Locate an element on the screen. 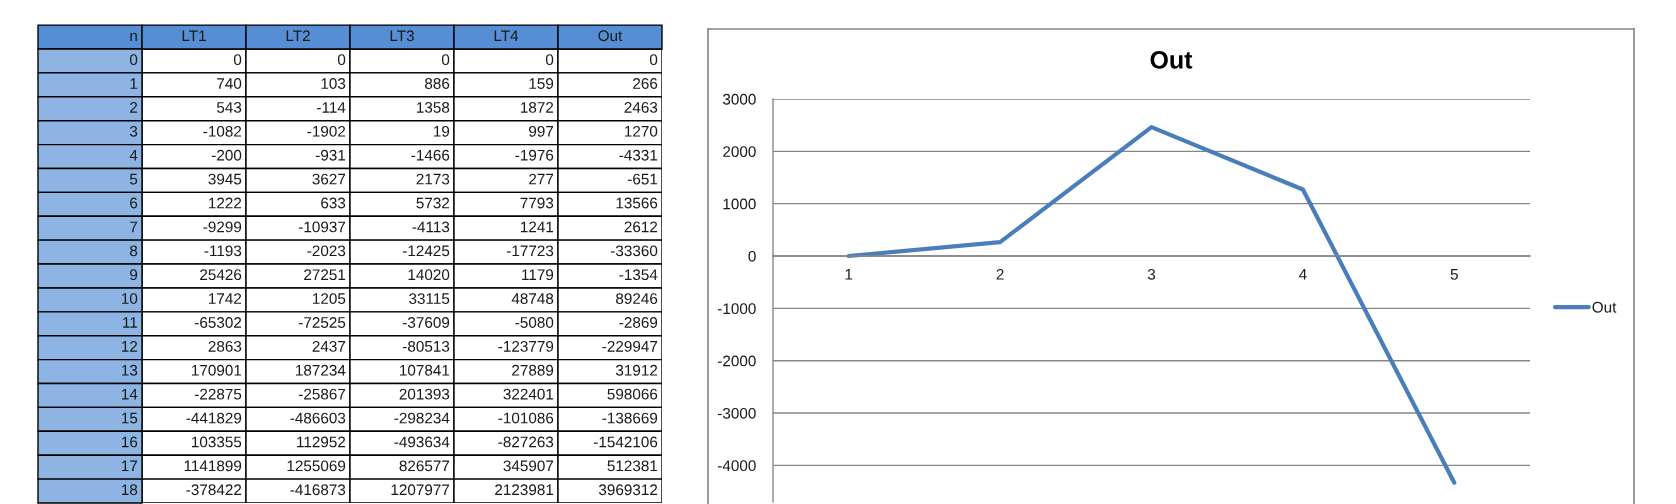 Image resolution: width=1676 pixels, height=504 pixels. x-tick-label: Out is located at coordinates (610, 36).